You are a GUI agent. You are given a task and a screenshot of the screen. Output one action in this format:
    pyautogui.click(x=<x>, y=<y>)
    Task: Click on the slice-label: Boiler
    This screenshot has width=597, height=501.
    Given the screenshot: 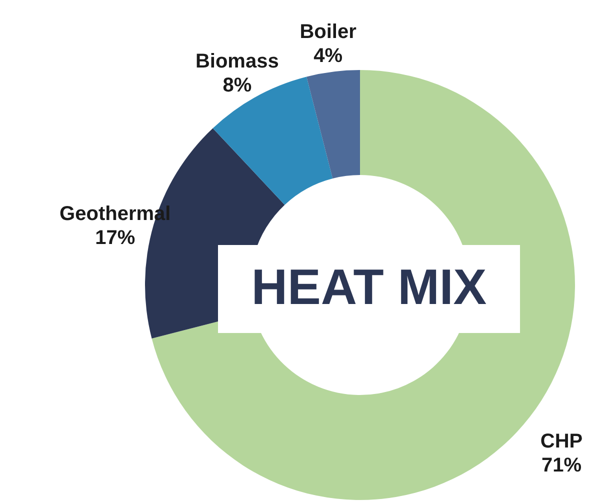 What is the action you would take?
    pyautogui.click(x=328, y=32)
    